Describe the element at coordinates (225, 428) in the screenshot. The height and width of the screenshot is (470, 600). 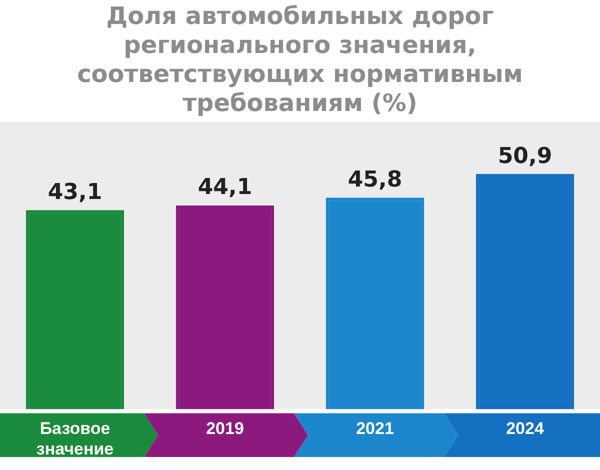
I see `x-tick-label: 2019` at that location.